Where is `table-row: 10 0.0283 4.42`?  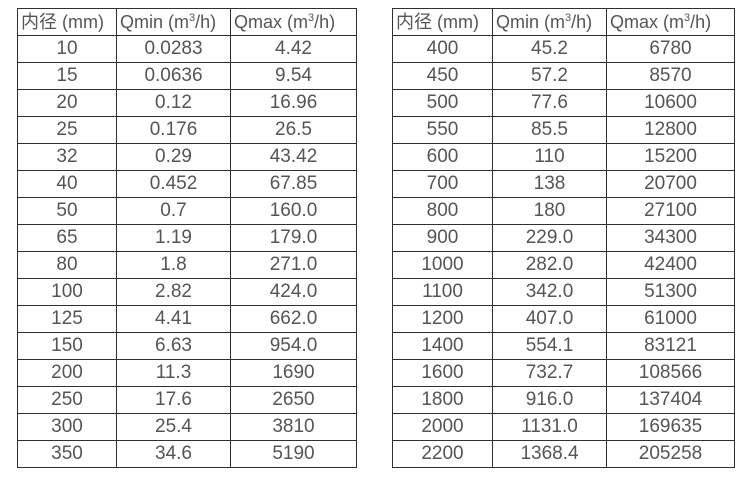 table-row: 10 0.0283 4.42 is located at coordinates (187, 49).